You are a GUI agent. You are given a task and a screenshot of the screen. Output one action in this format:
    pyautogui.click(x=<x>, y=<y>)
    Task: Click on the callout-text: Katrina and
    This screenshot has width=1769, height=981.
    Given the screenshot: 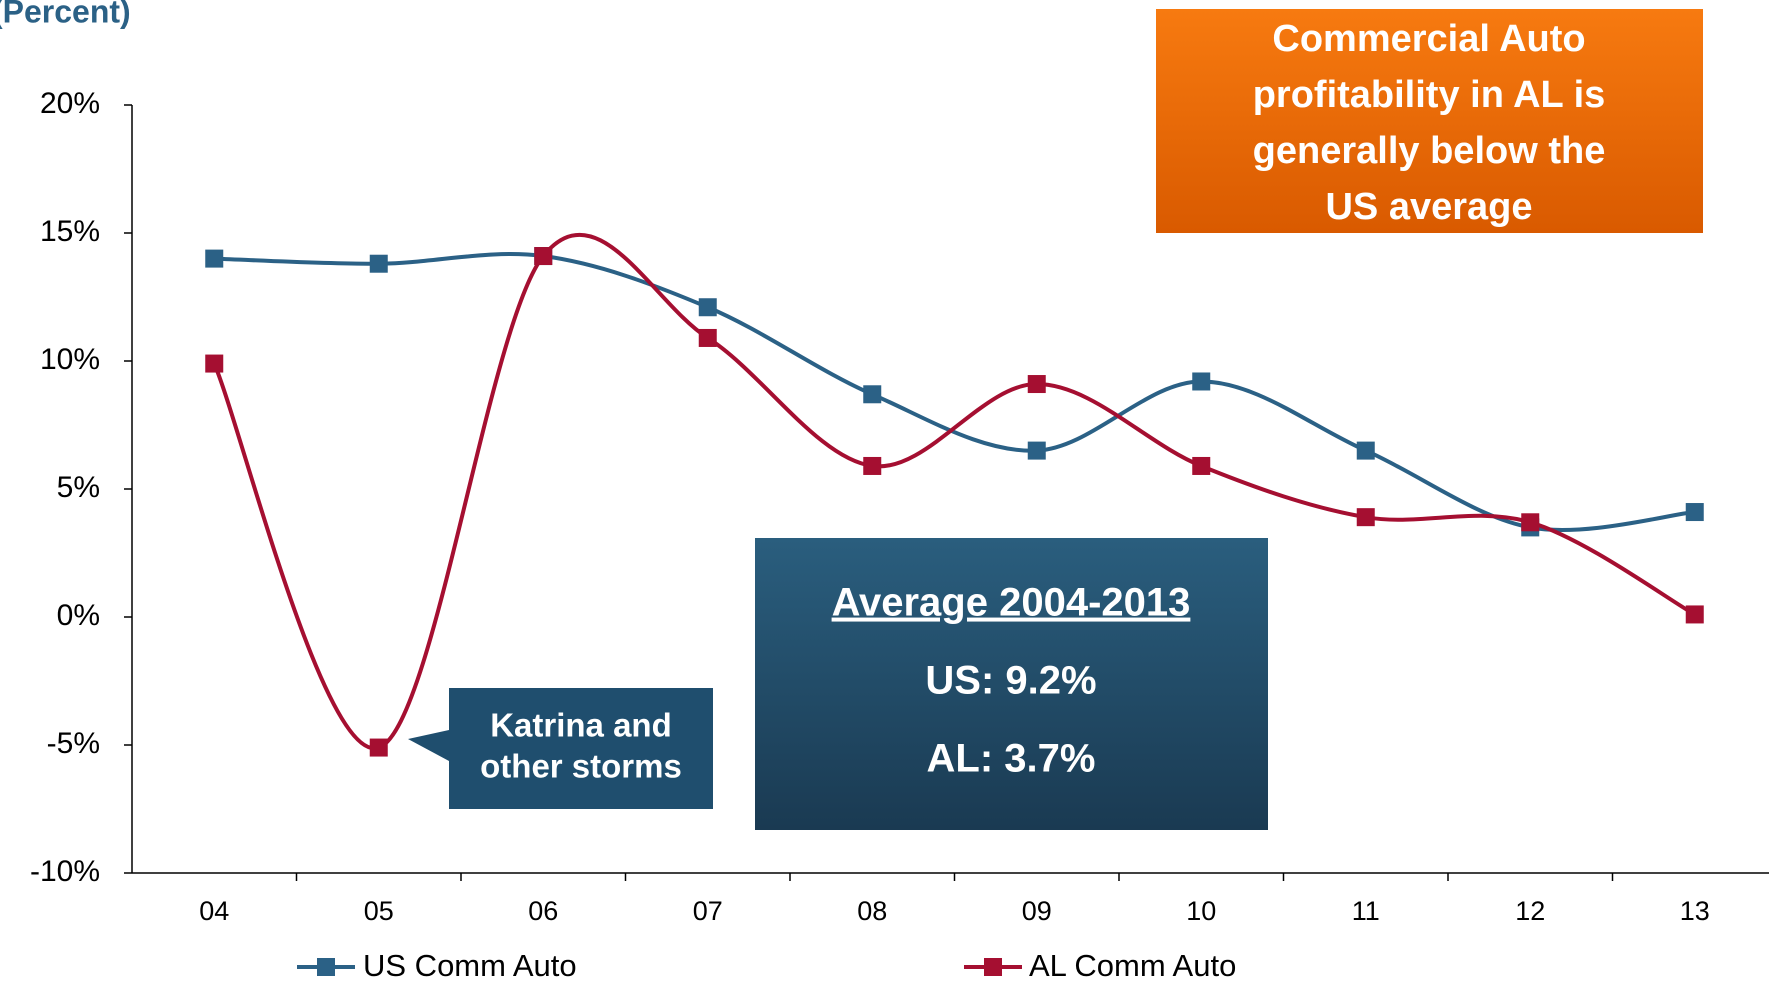 What is the action you would take?
    pyautogui.click(x=581, y=725)
    